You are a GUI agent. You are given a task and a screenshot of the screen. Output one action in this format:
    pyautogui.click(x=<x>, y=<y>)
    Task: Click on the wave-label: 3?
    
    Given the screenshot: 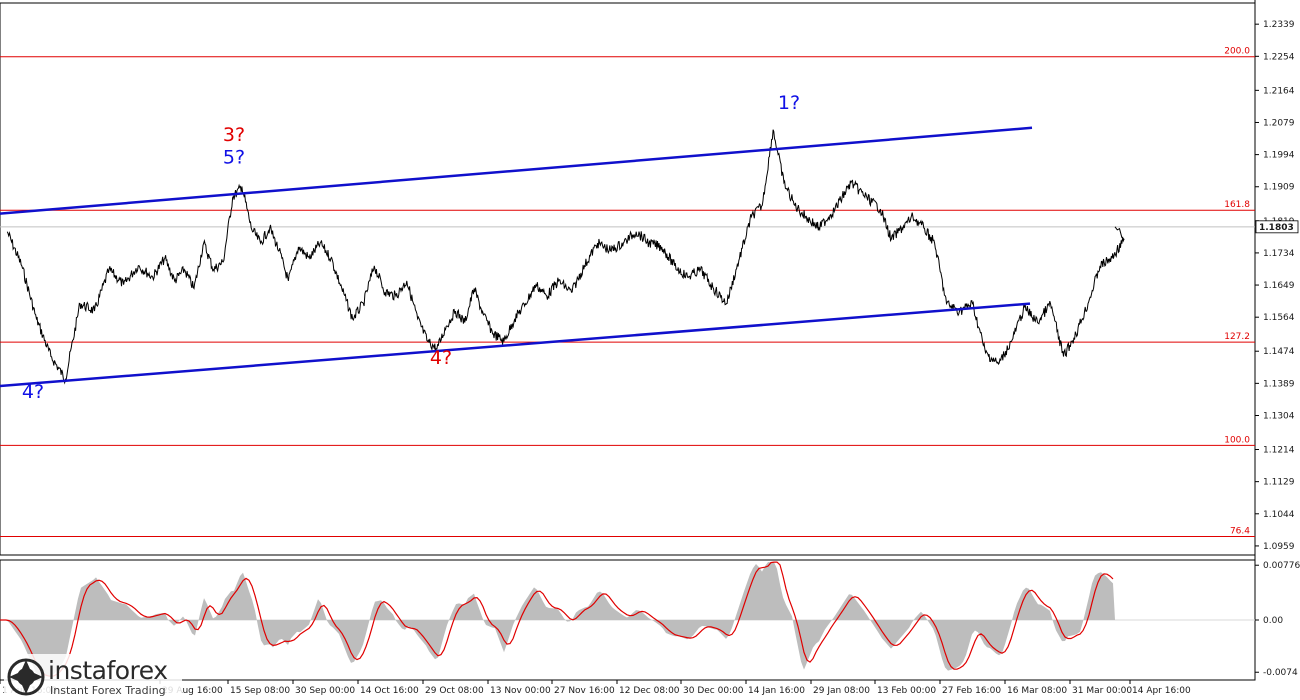 What is the action you would take?
    pyautogui.click(x=234, y=135)
    